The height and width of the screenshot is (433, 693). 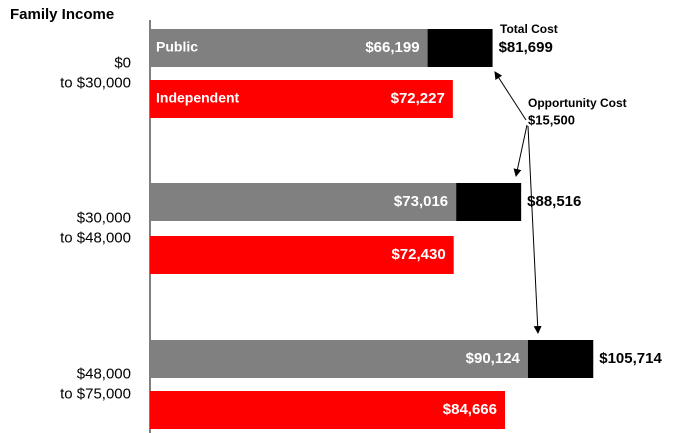 What do you see at coordinates (104, 217) in the screenshot?
I see `category-label: $30,000` at bounding box center [104, 217].